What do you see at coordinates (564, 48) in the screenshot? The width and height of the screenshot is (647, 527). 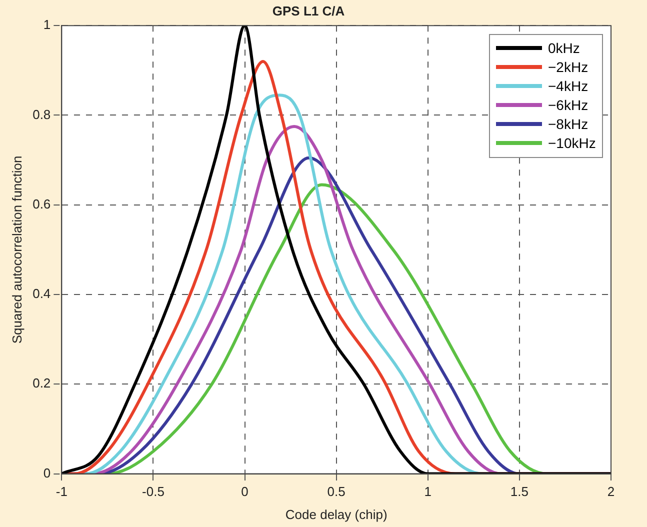 I see `legend-label: 0kHz` at bounding box center [564, 48].